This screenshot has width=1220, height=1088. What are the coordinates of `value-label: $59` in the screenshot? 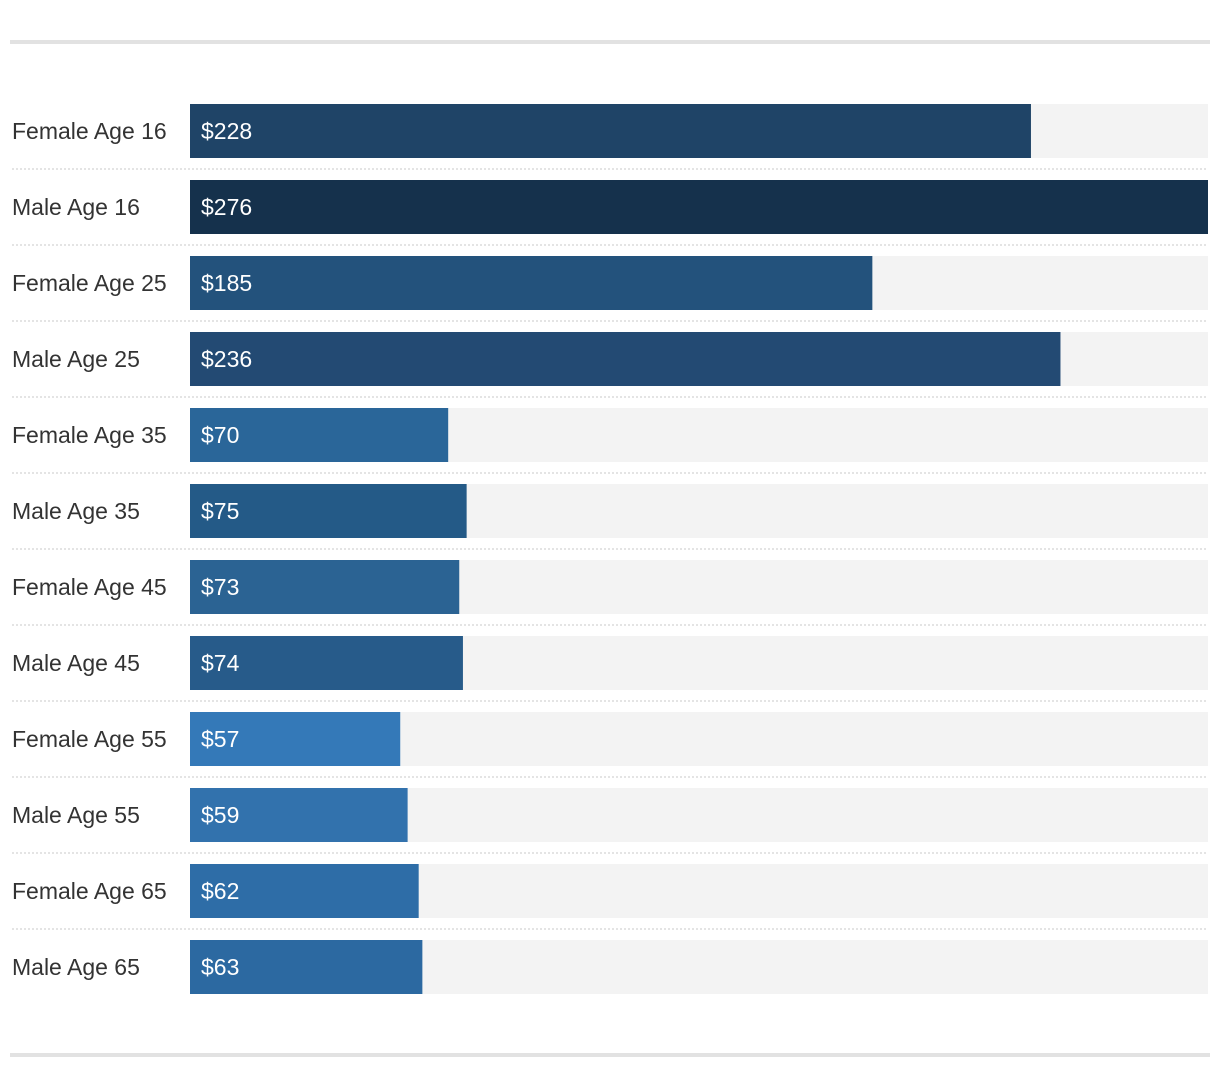 It's located at (220, 815).